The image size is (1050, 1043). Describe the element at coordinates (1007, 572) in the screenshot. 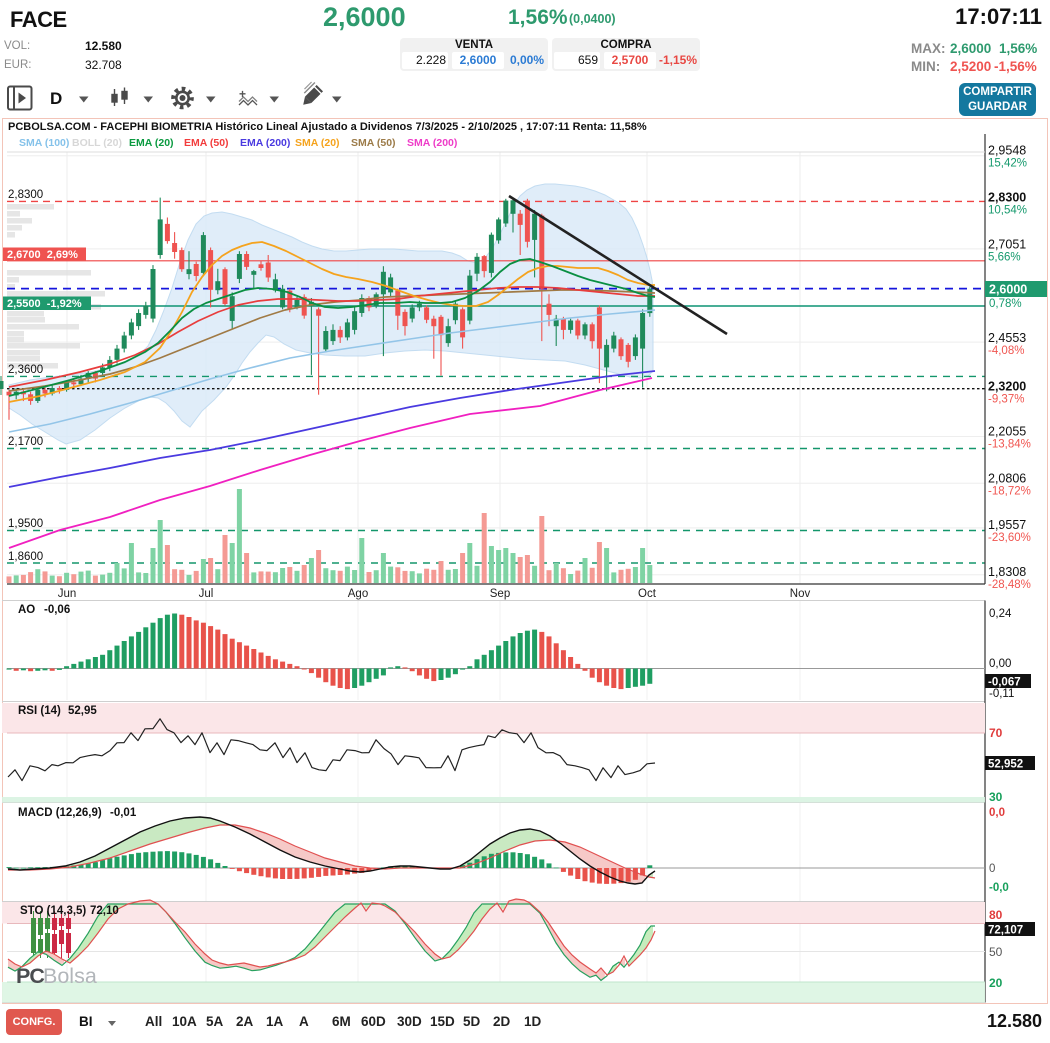

I see `svg-text: 1,8308` at that location.